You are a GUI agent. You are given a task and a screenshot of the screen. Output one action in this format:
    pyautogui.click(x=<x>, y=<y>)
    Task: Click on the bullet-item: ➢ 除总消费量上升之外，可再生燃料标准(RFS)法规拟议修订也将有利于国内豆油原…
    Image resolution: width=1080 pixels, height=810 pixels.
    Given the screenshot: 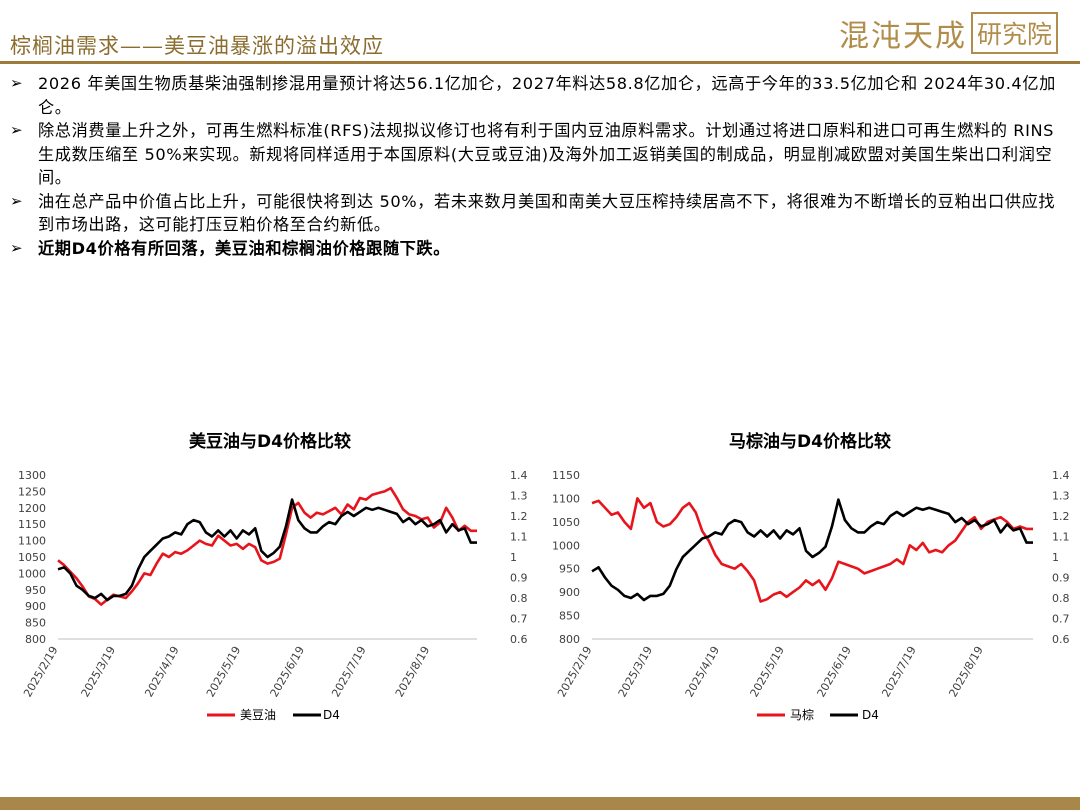 What is the action you would take?
    pyautogui.click(x=539, y=154)
    